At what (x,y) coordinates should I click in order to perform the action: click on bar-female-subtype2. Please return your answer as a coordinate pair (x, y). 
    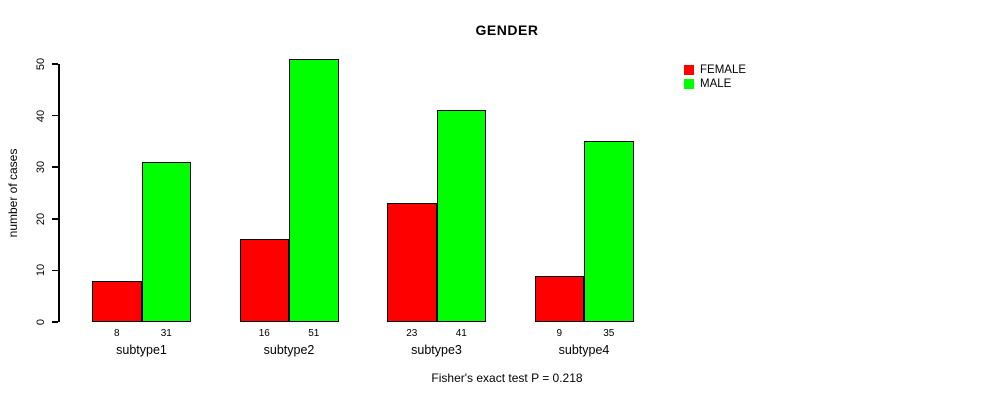
    Looking at the image, I should click on (264, 280).